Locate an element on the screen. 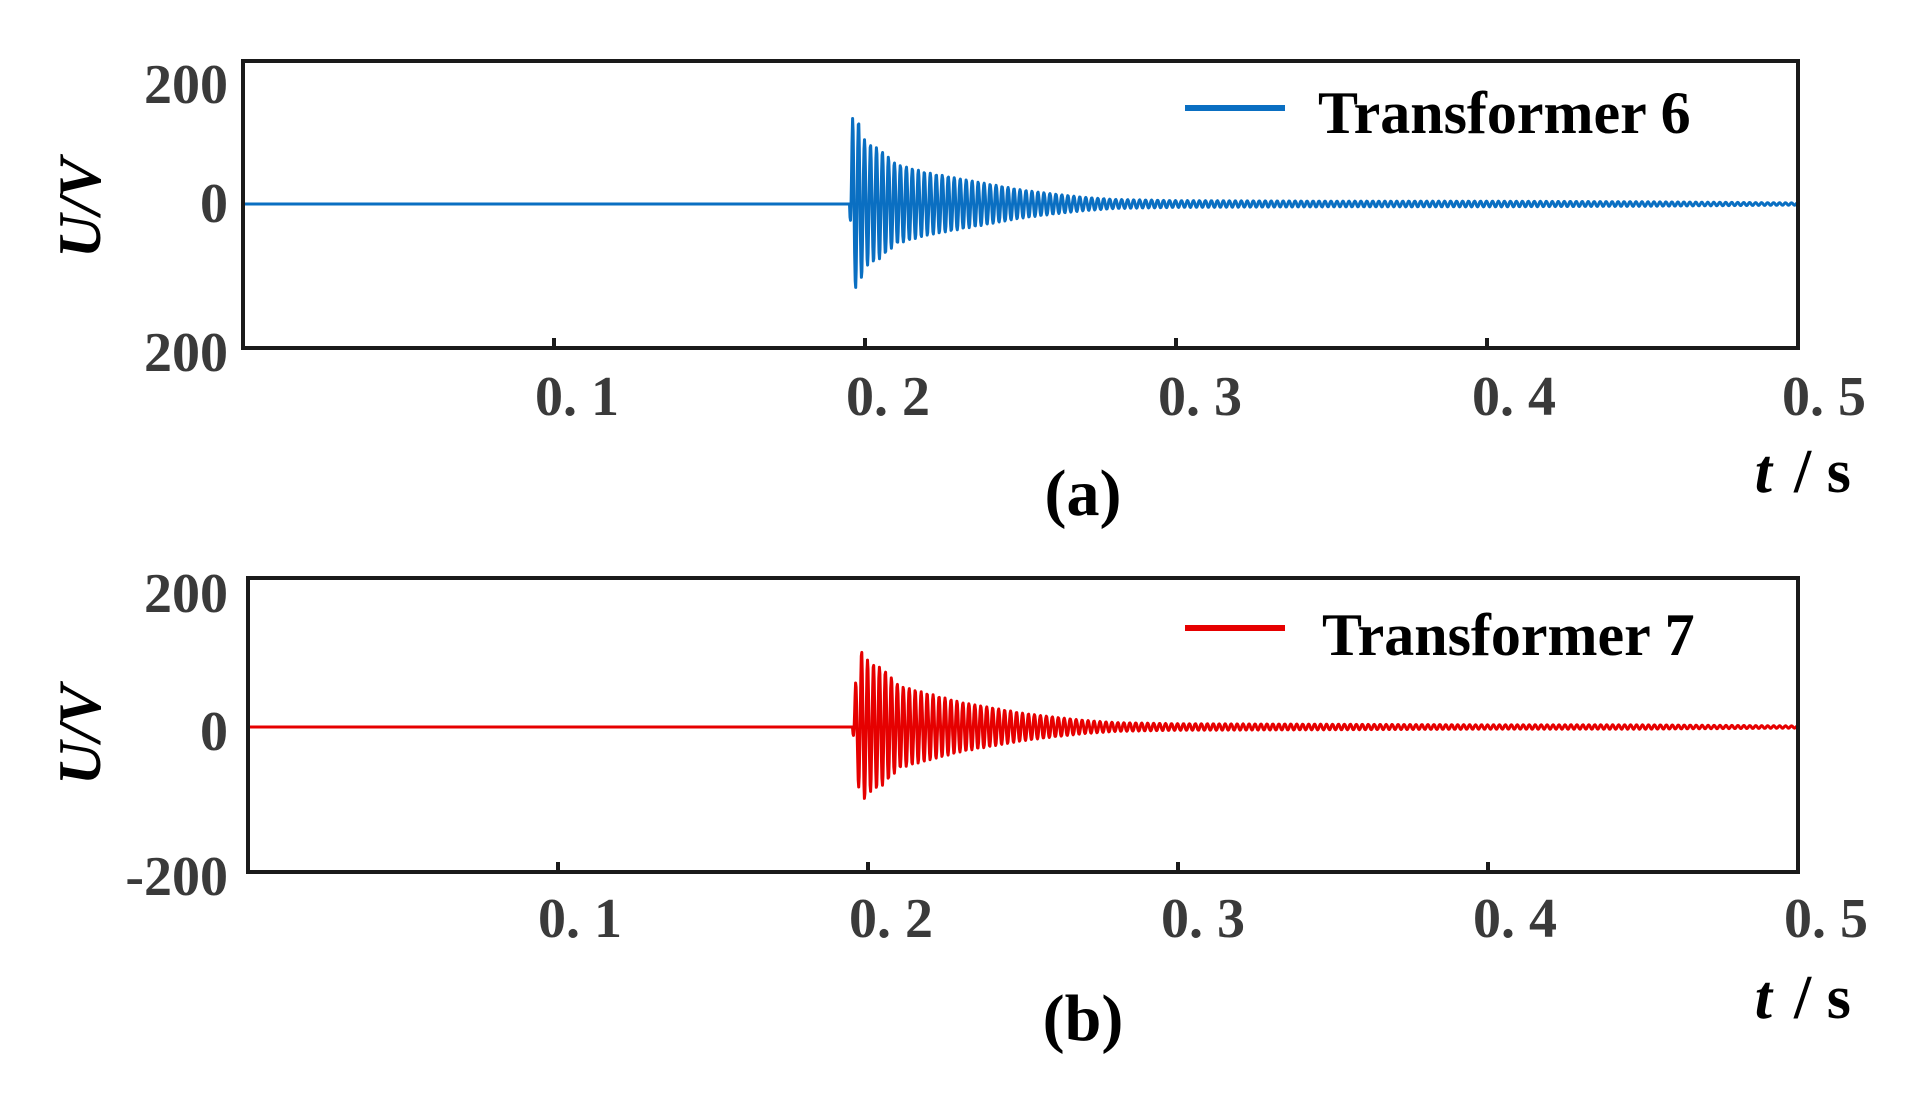 This screenshot has width=1909, height=1100. legend: Transformer 7 is located at coordinates (1440, 635).